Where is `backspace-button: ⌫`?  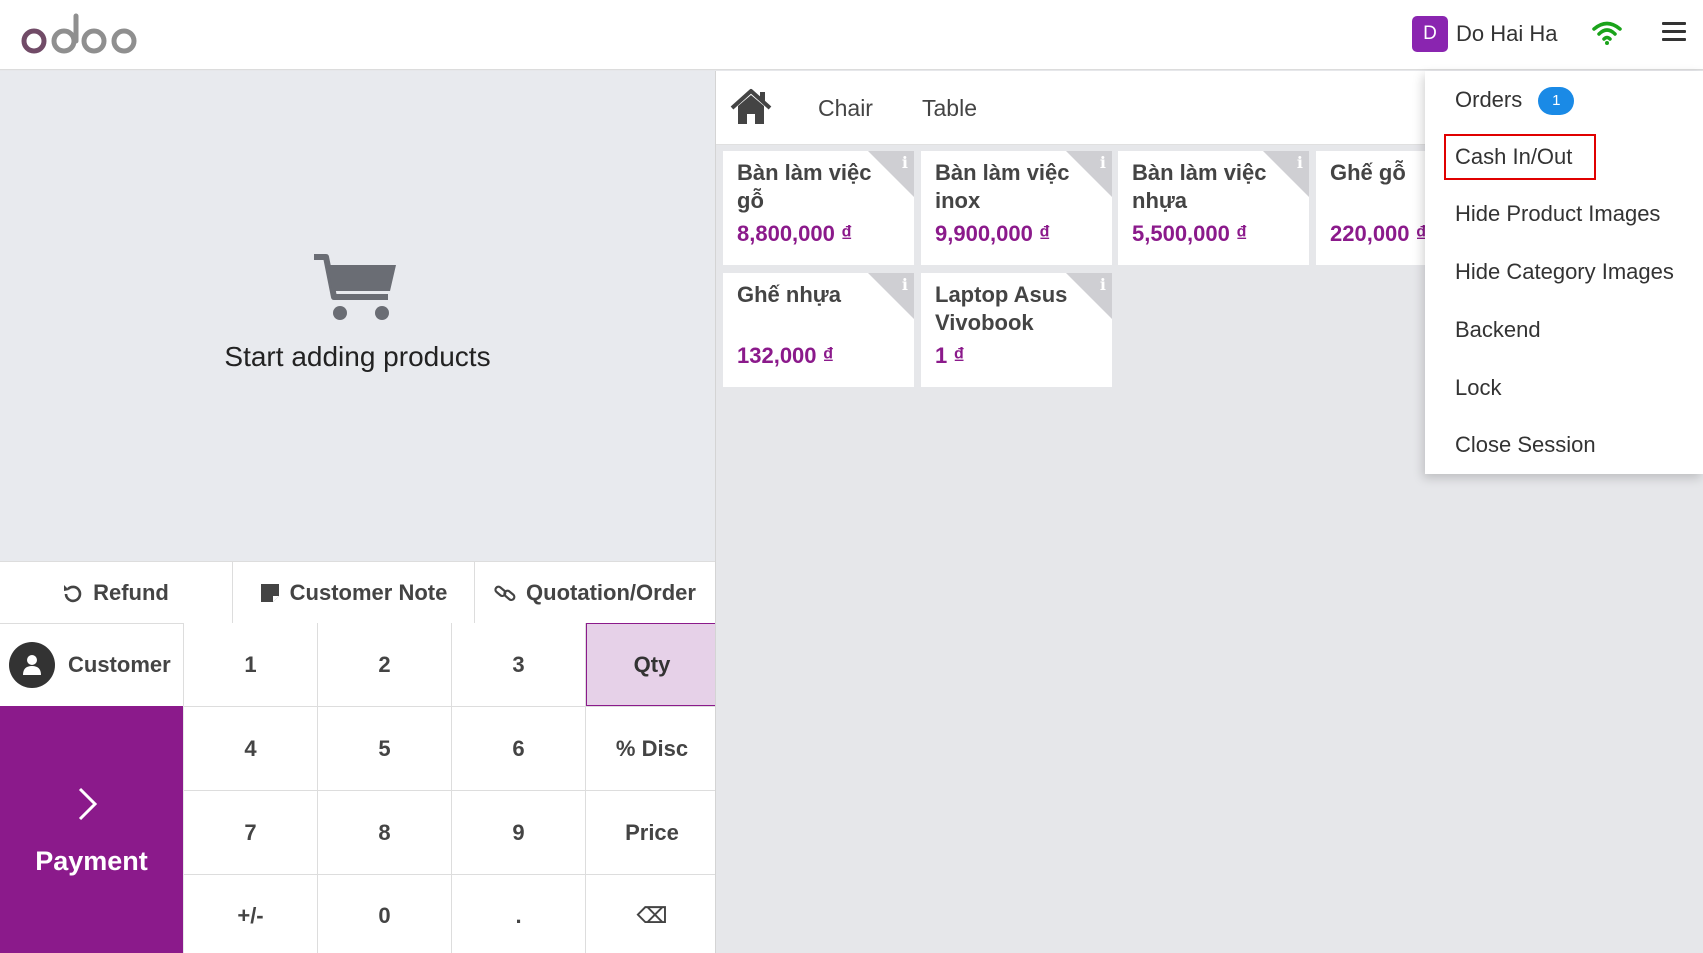 backspace-button: ⌫ is located at coordinates (652, 914).